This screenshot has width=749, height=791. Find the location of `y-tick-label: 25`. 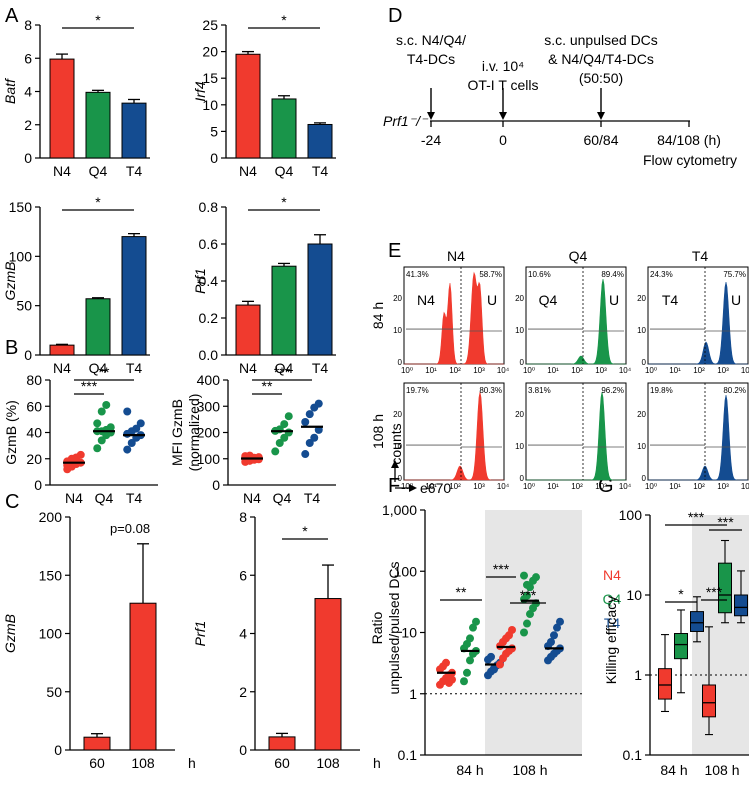

y-tick-label: 25 is located at coordinates (210, 25).